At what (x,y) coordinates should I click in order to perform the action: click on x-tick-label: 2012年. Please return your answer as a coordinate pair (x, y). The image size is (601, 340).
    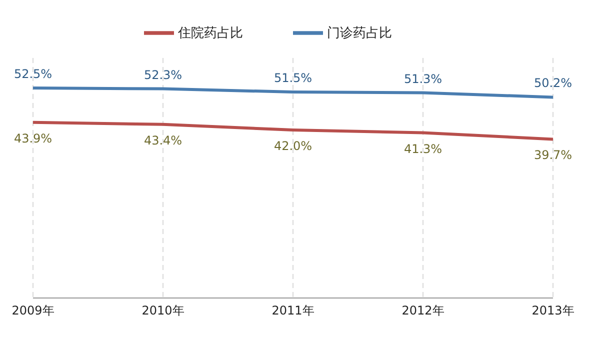
    Looking at the image, I should click on (423, 311).